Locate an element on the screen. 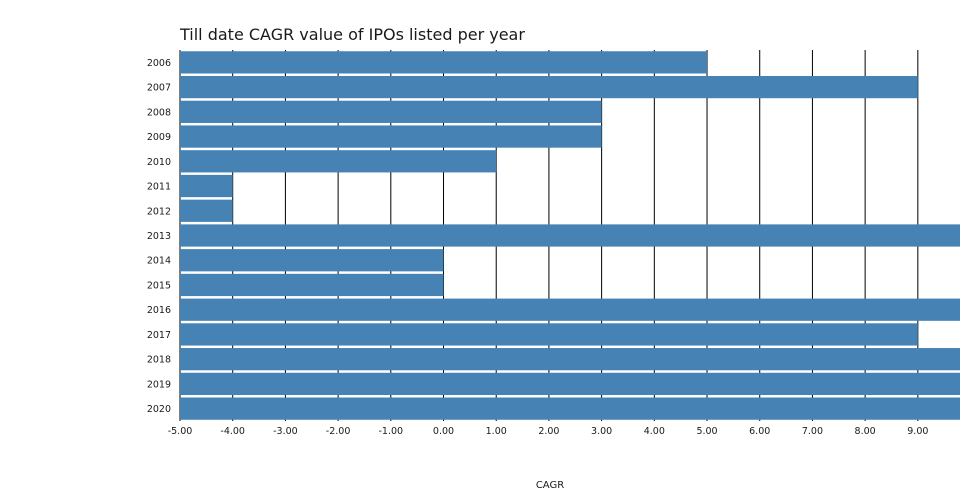  x-tick-label: -4.00 is located at coordinates (232, 431).